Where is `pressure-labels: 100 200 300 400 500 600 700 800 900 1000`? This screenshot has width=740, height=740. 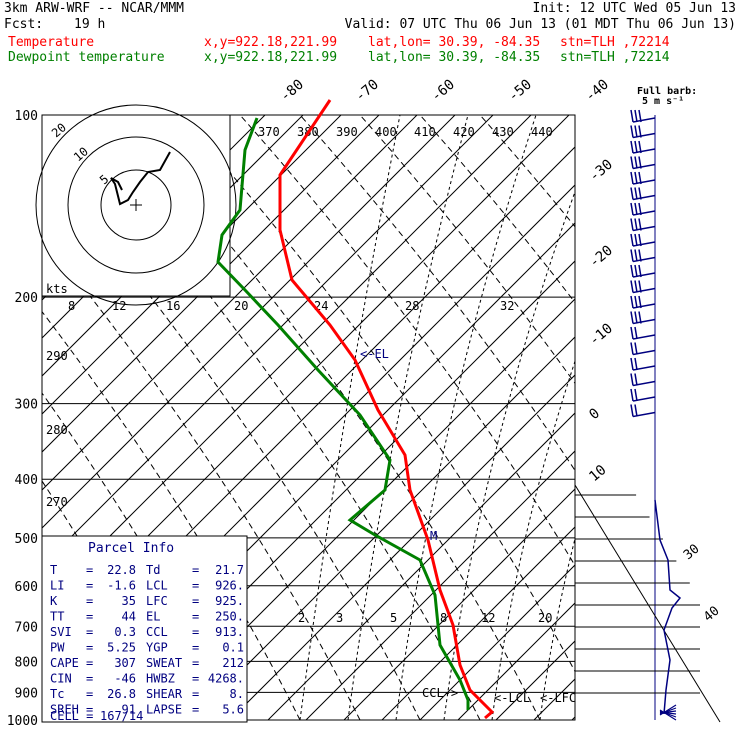
pressure-labels: 100 200 300 400 500 600 700 800 900 1000 is located at coordinates (22, 419).